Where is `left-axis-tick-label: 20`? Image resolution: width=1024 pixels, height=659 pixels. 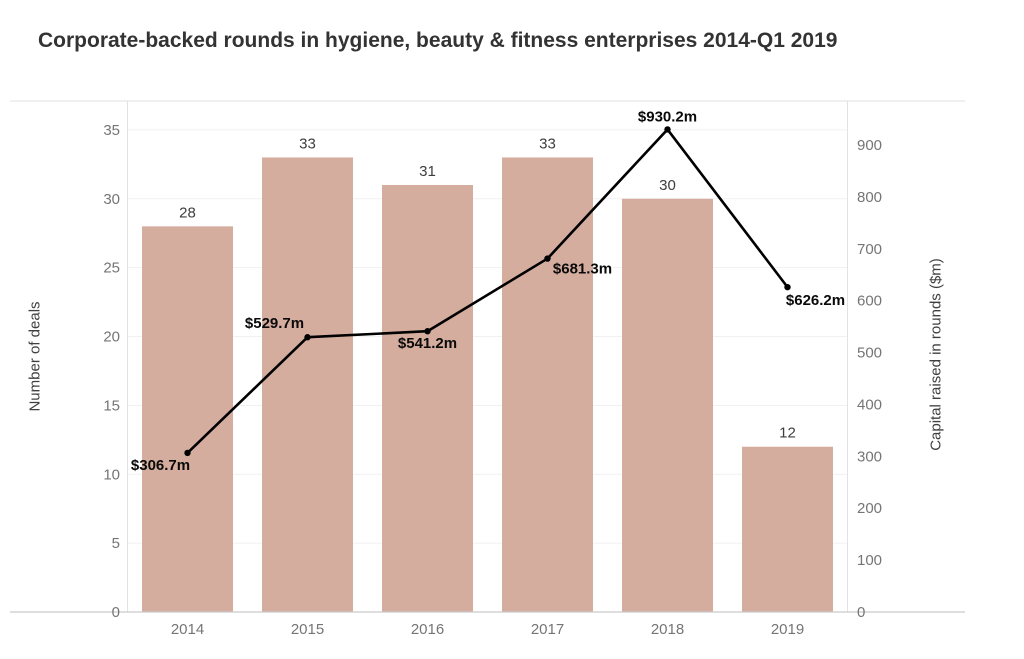 left-axis-tick-label: 20 is located at coordinates (111, 337).